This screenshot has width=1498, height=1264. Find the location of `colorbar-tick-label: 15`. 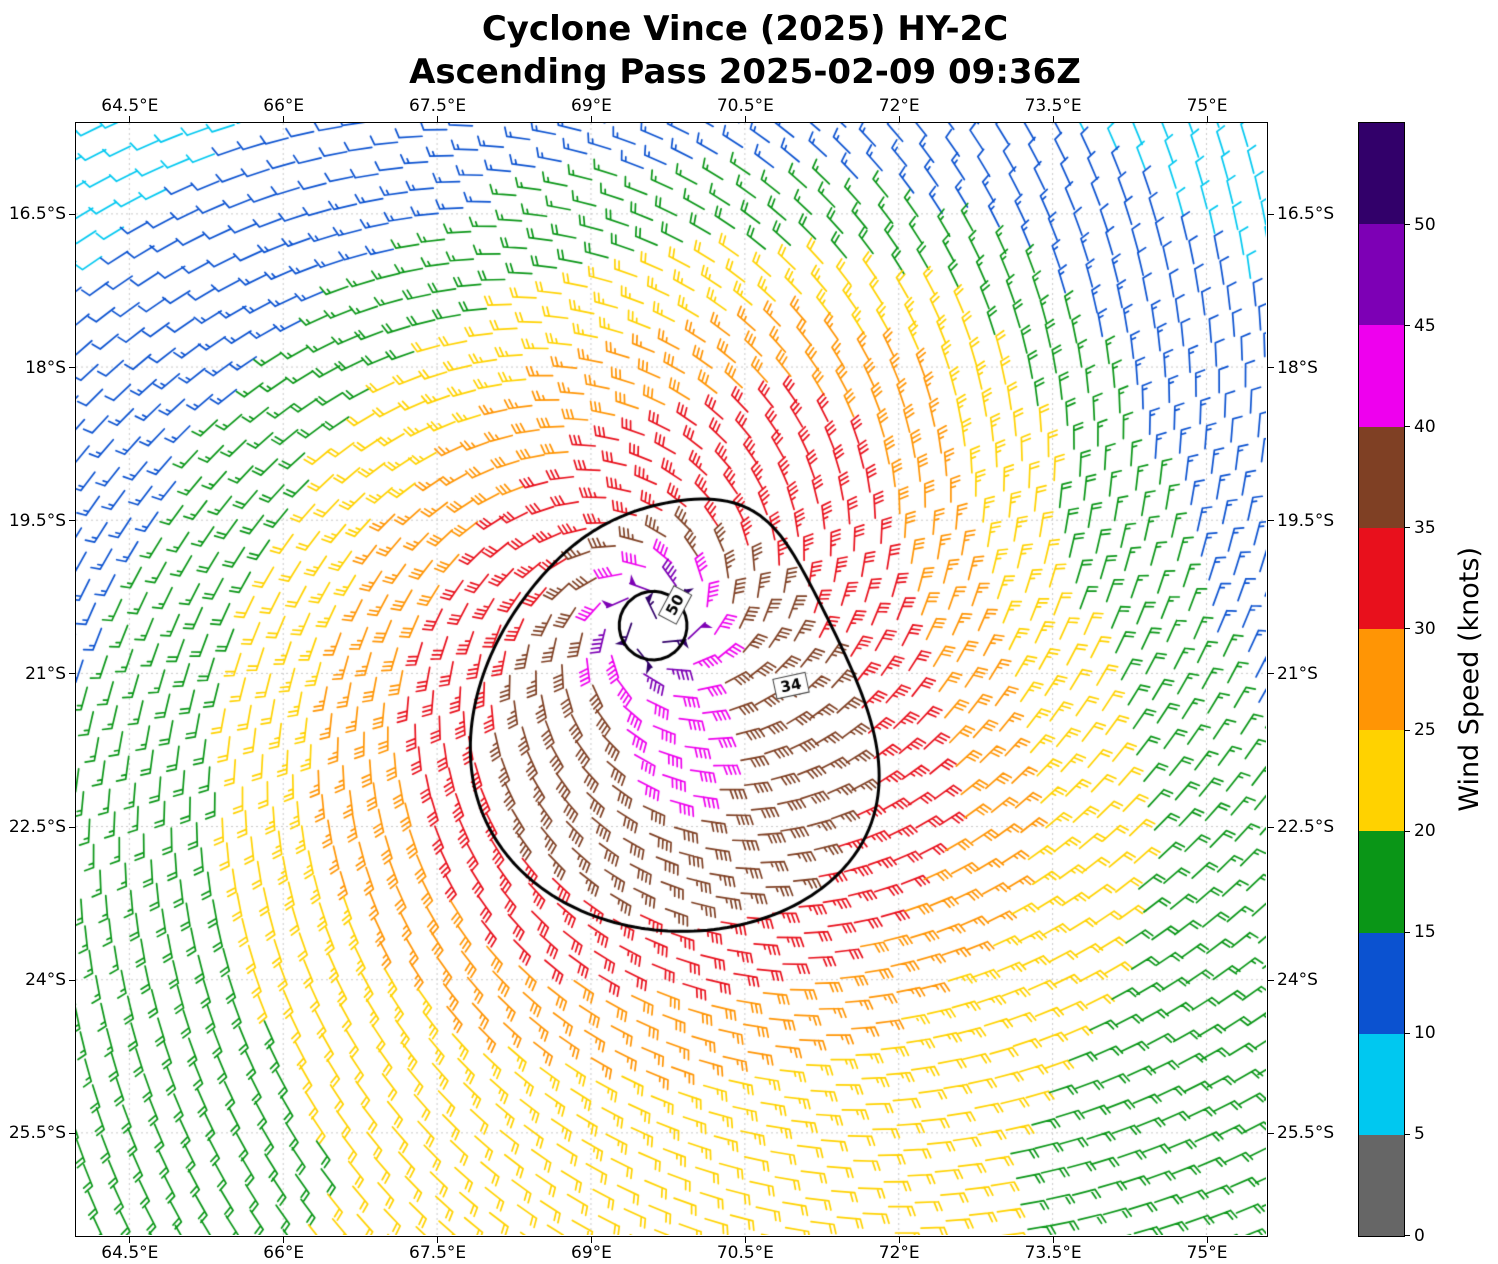

colorbar-tick-label: 15 is located at coordinates (1425, 932).